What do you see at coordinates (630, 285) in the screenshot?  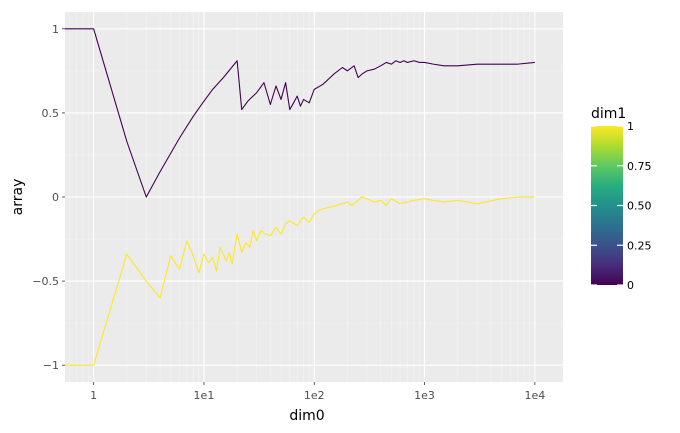 I see `colorbar-tick-label: 0` at bounding box center [630, 285].